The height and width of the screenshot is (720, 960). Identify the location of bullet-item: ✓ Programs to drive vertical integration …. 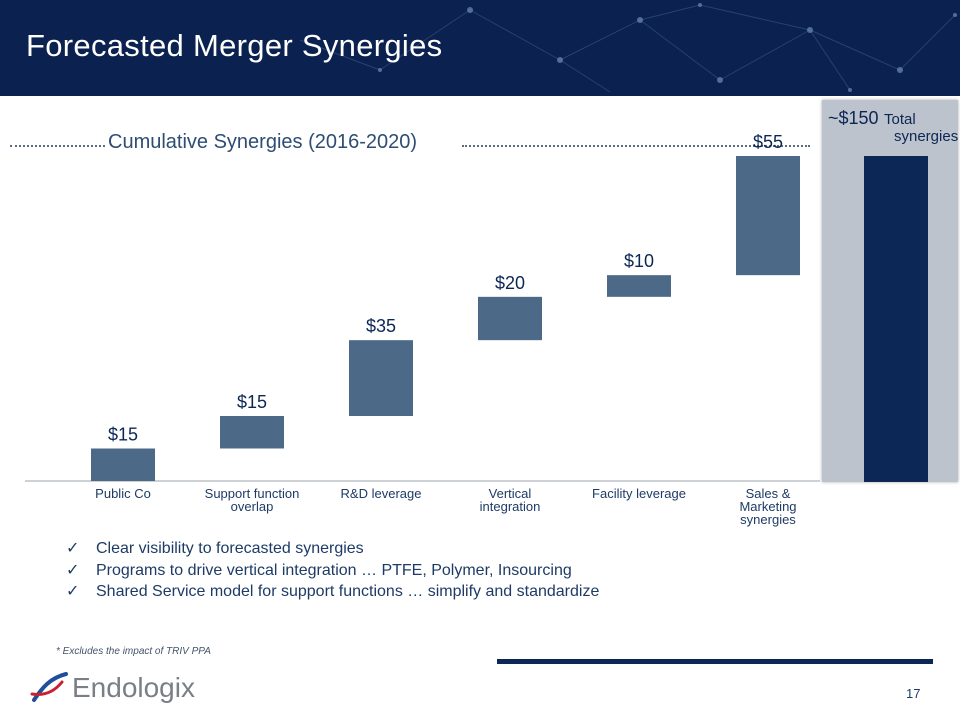
(332, 571).